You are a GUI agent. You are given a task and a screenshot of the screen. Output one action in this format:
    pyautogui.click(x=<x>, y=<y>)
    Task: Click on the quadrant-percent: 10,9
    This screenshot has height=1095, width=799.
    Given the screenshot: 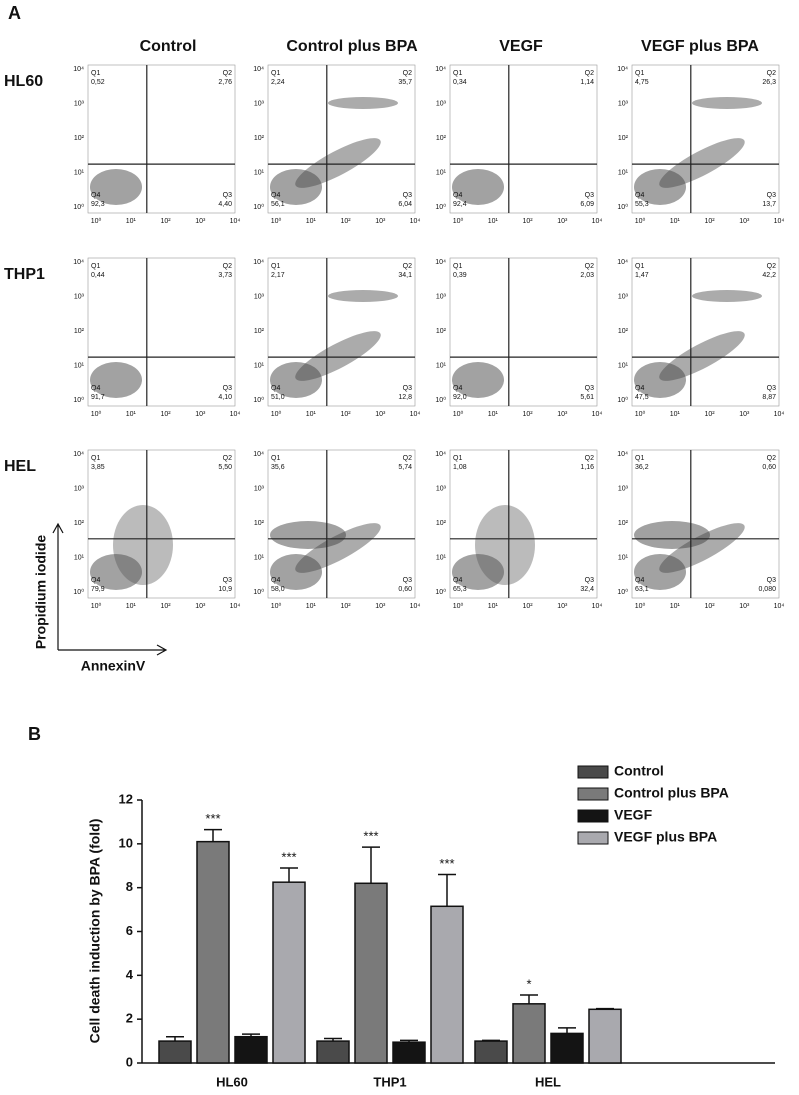 What is the action you would take?
    pyautogui.click(x=225, y=589)
    